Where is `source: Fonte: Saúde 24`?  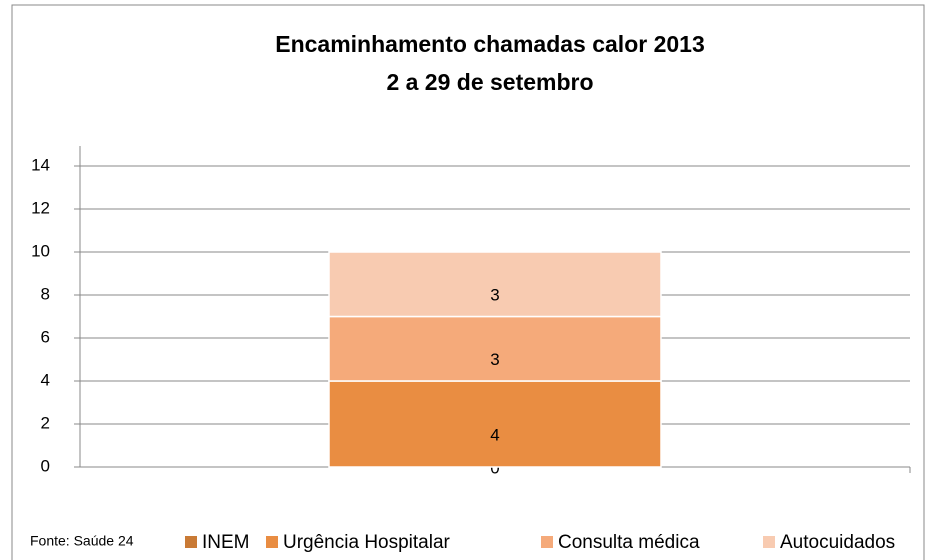 source: Fonte: Saúde 24 is located at coordinates (82, 541).